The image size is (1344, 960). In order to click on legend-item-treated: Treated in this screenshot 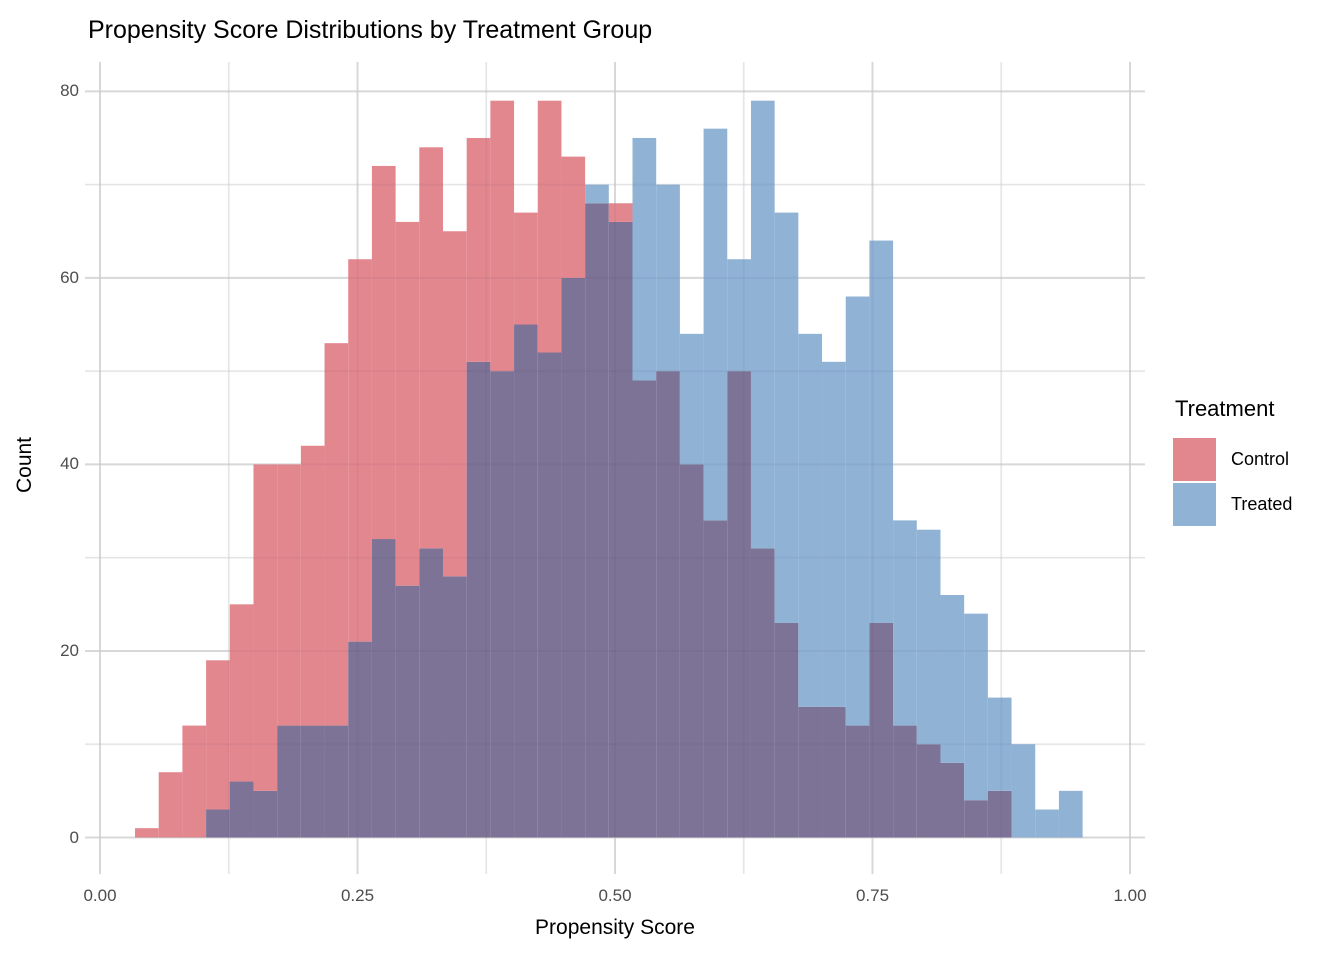, I will do `click(1258, 504)`.